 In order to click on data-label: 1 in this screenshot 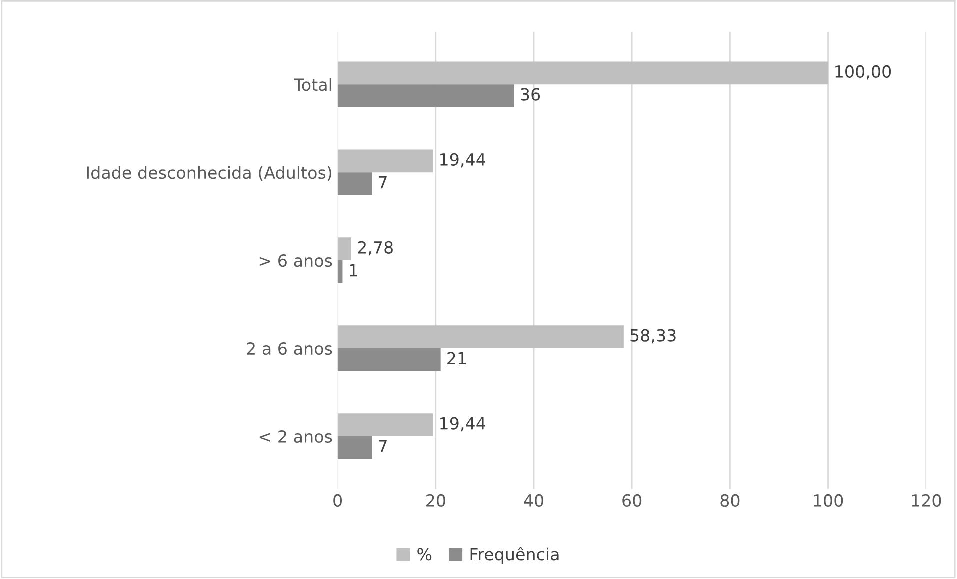, I will do `click(354, 270)`.